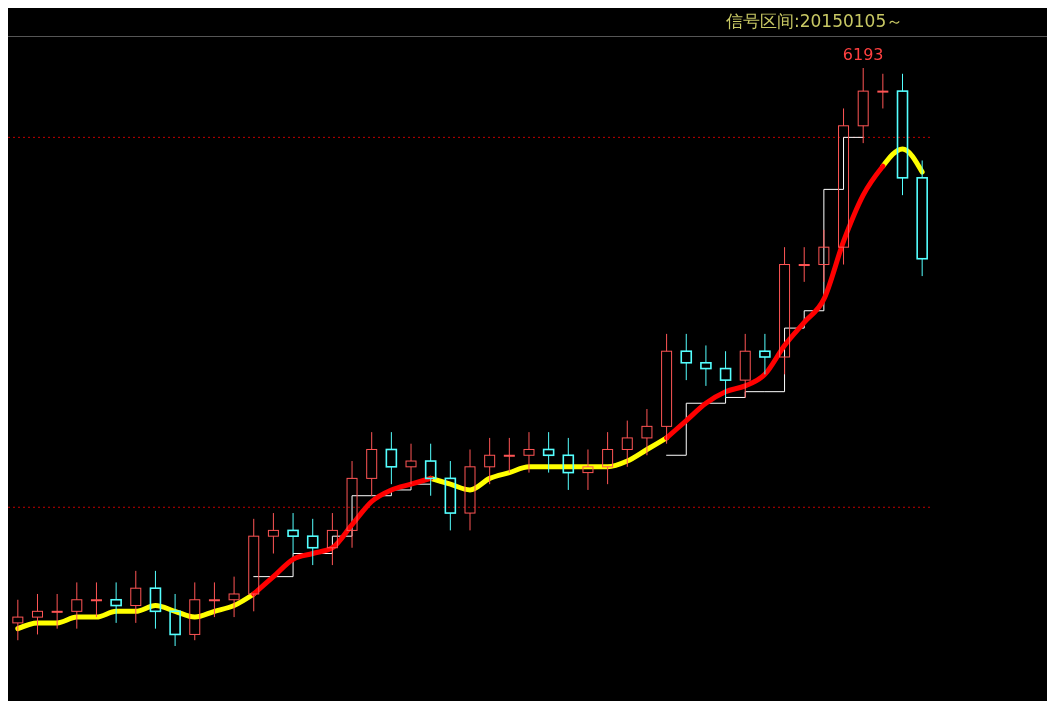 This screenshot has height=709, width=1055. Describe the element at coordinates (815, 21) in the screenshot. I see `chart-title: 信号区间:20150105～` at that location.